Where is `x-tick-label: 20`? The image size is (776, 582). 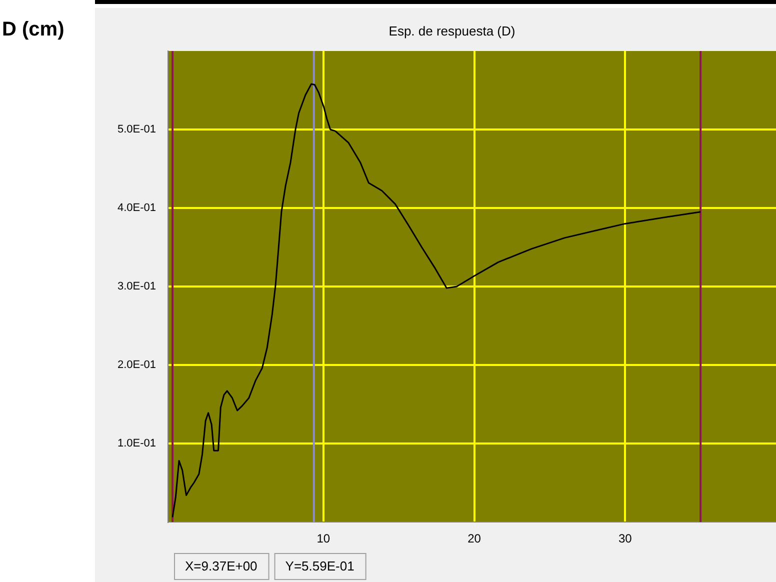 x-tick-label: 20 is located at coordinates (475, 539).